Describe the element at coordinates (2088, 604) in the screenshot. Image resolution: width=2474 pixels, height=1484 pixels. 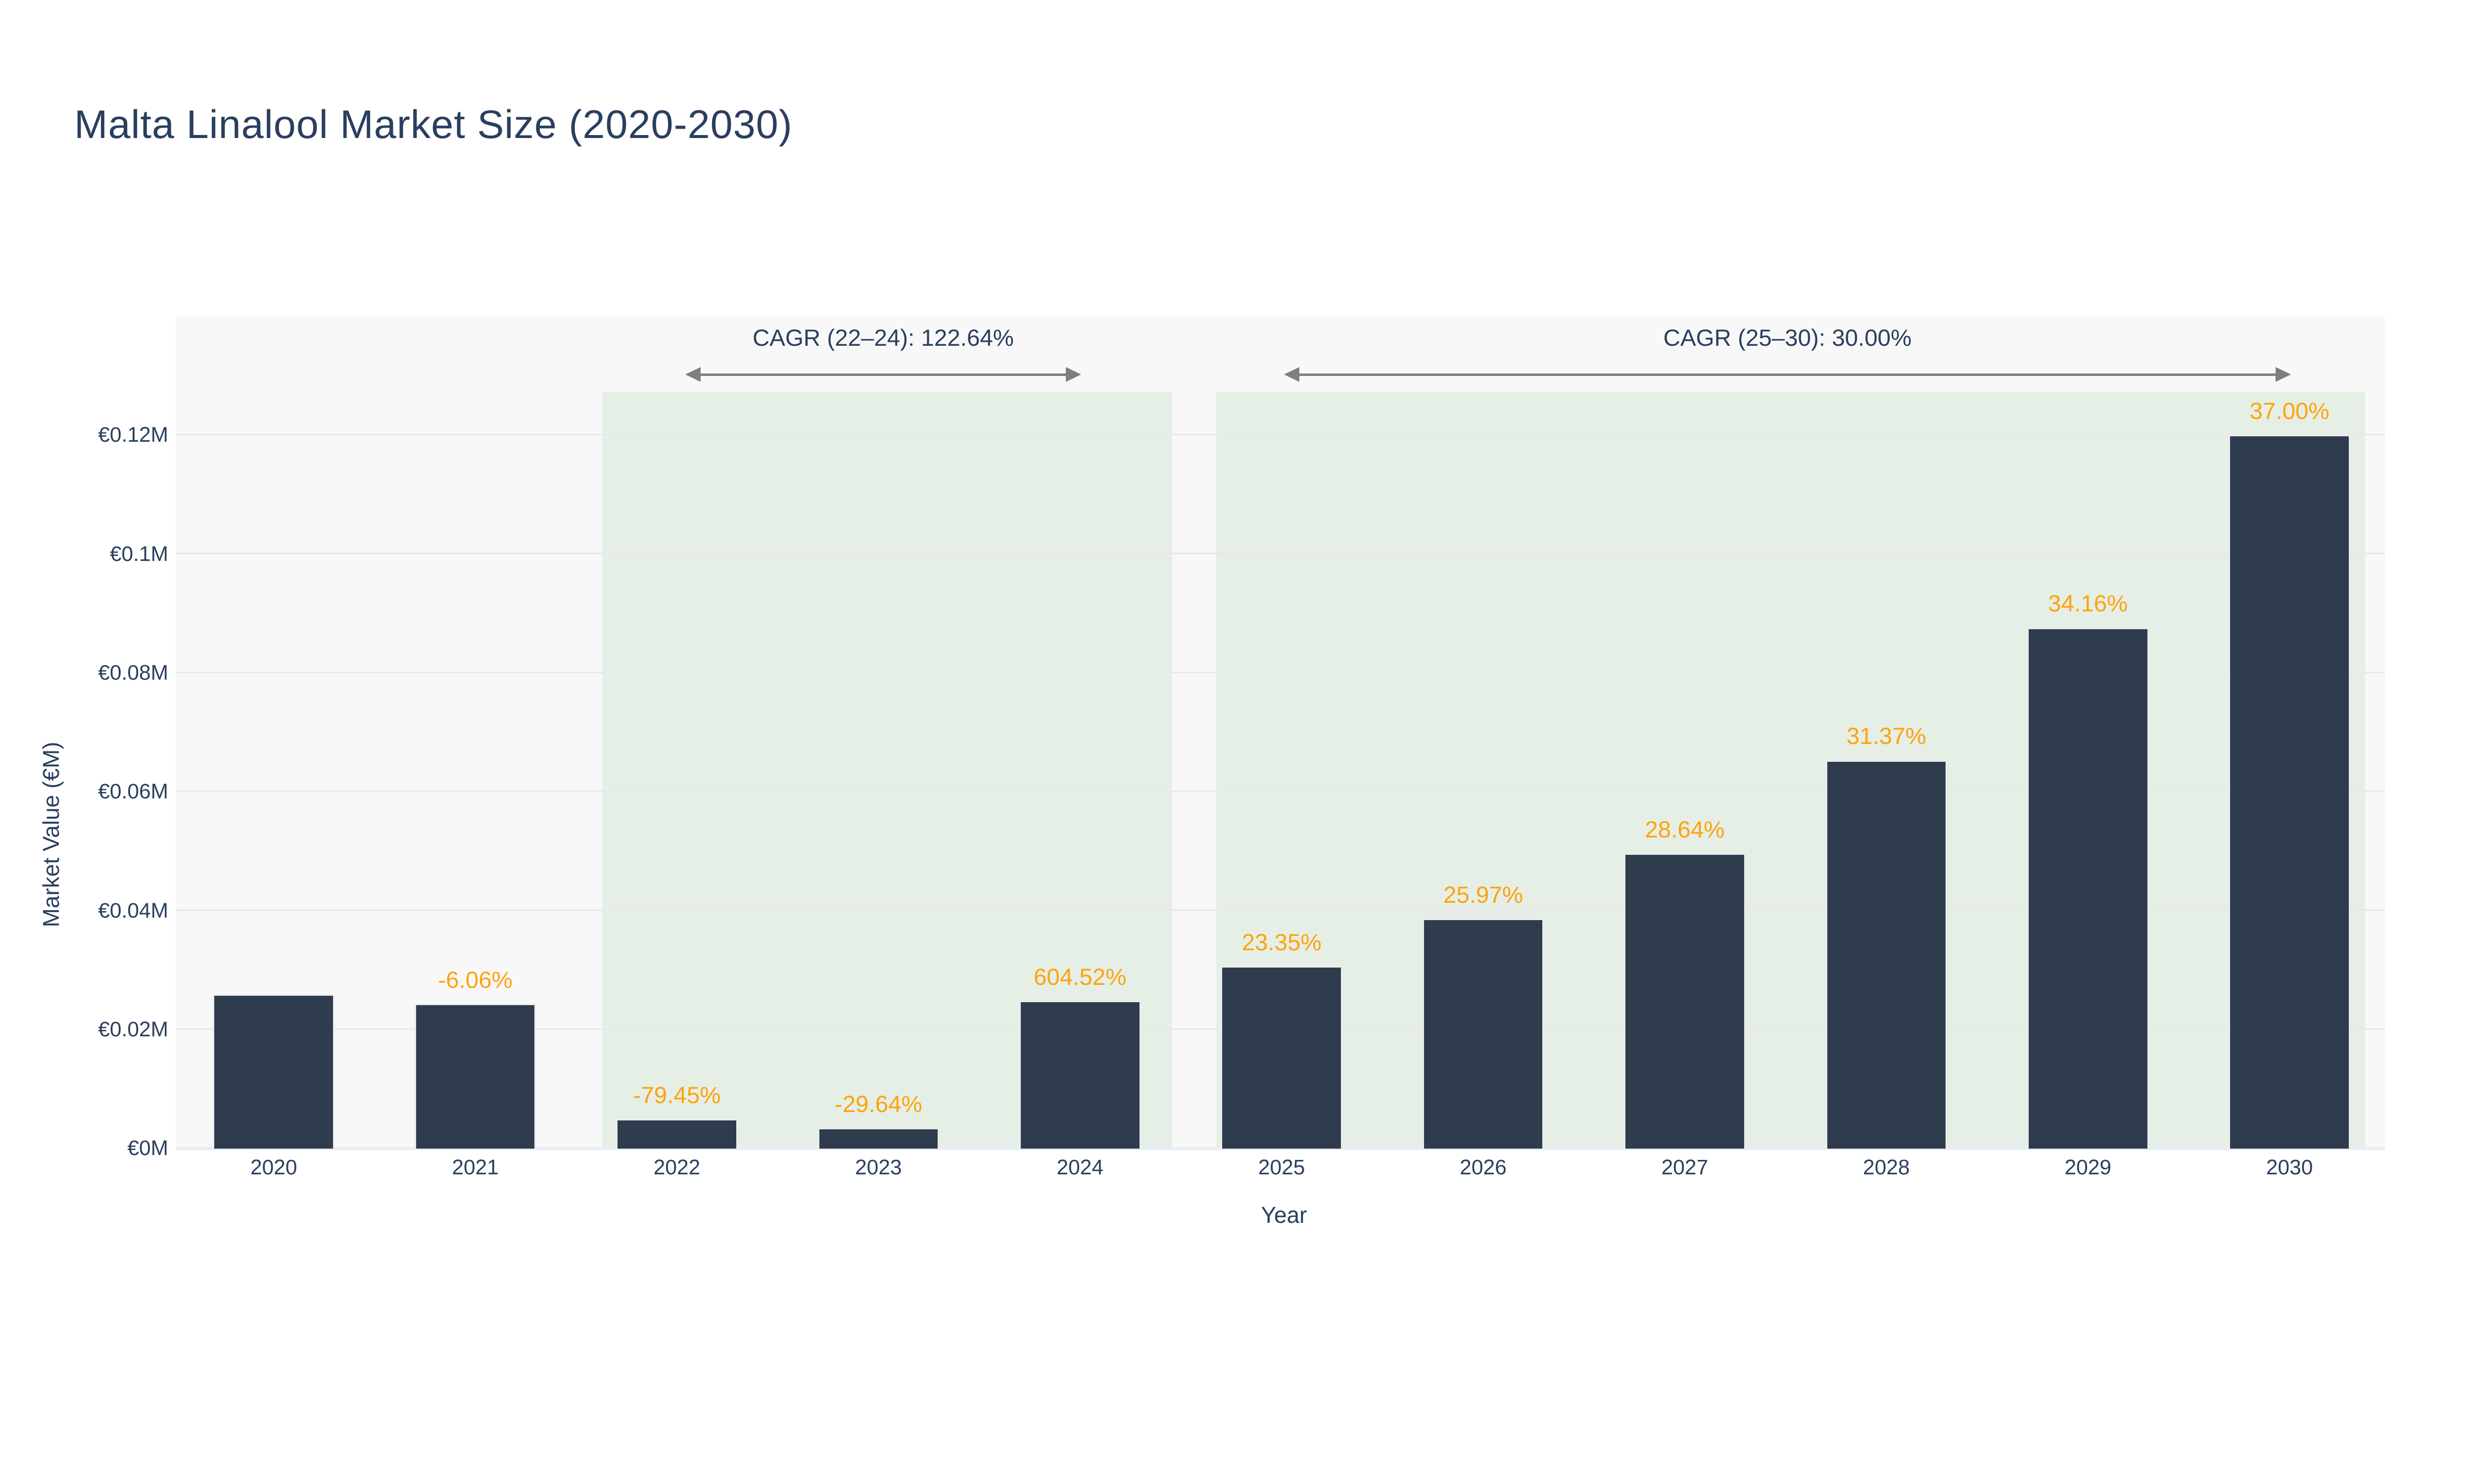
I see `bar-value-label-2029: 34.16%` at that location.